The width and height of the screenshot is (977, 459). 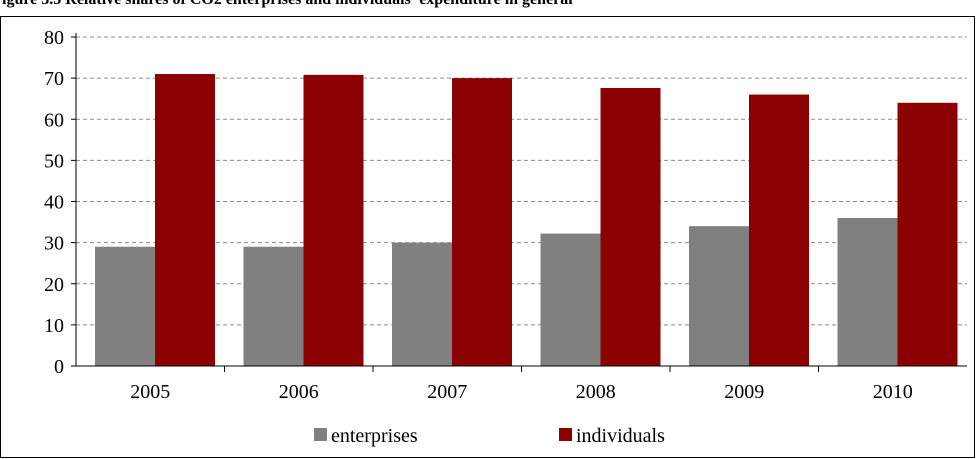 I want to click on legend-label-enterprises: enterprises, so click(x=374, y=436).